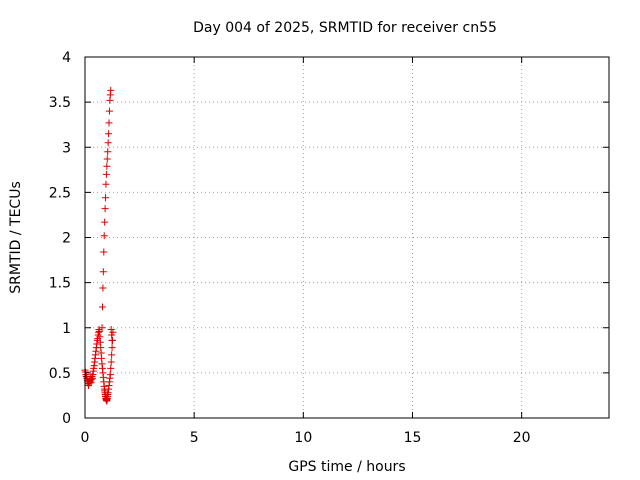 The width and height of the screenshot is (640, 480). Describe the element at coordinates (194, 438) in the screenshot. I see `x-tick-label: 5` at that location.